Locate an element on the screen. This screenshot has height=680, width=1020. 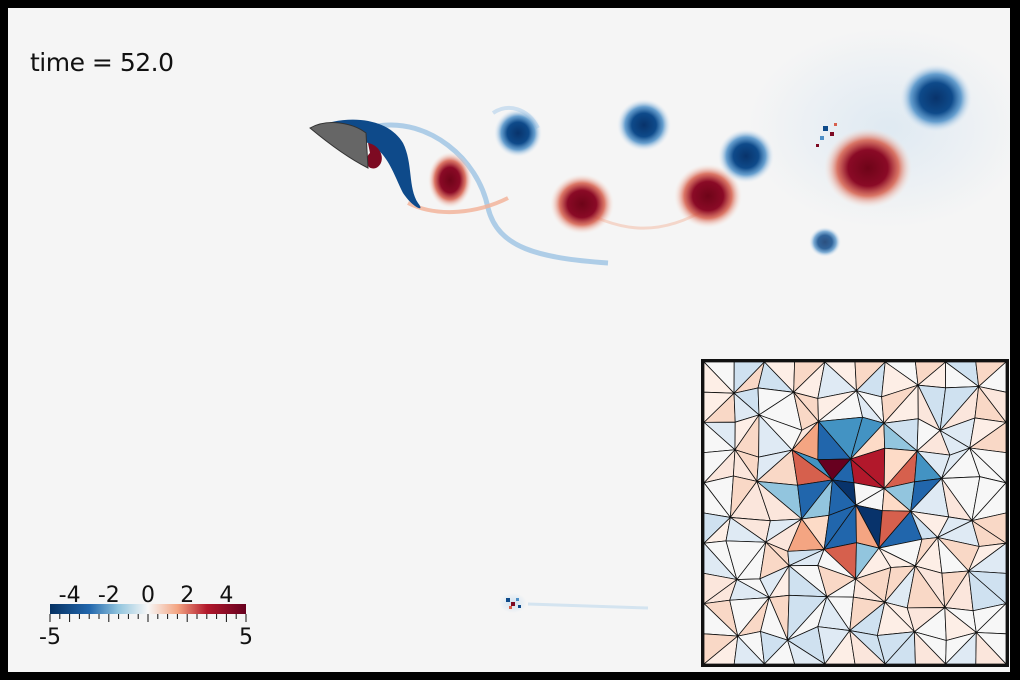
colorbar-tick-label: -4 is located at coordinates (70, 595).